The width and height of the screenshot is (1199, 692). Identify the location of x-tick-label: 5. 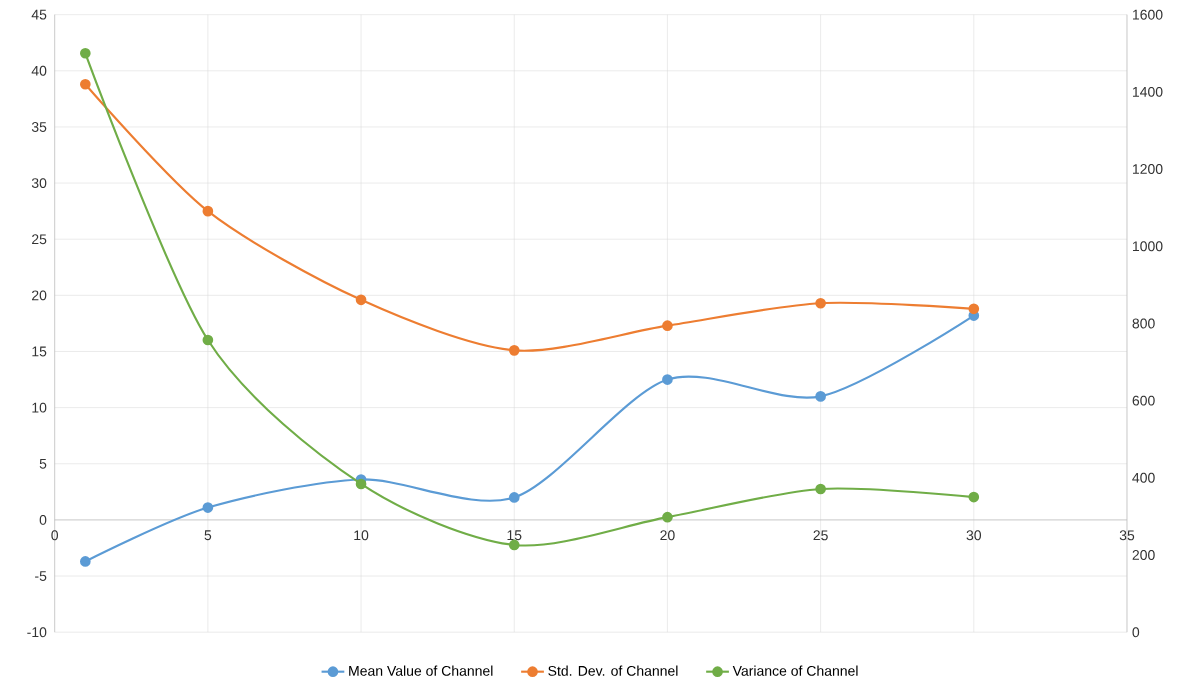
(208, 535).